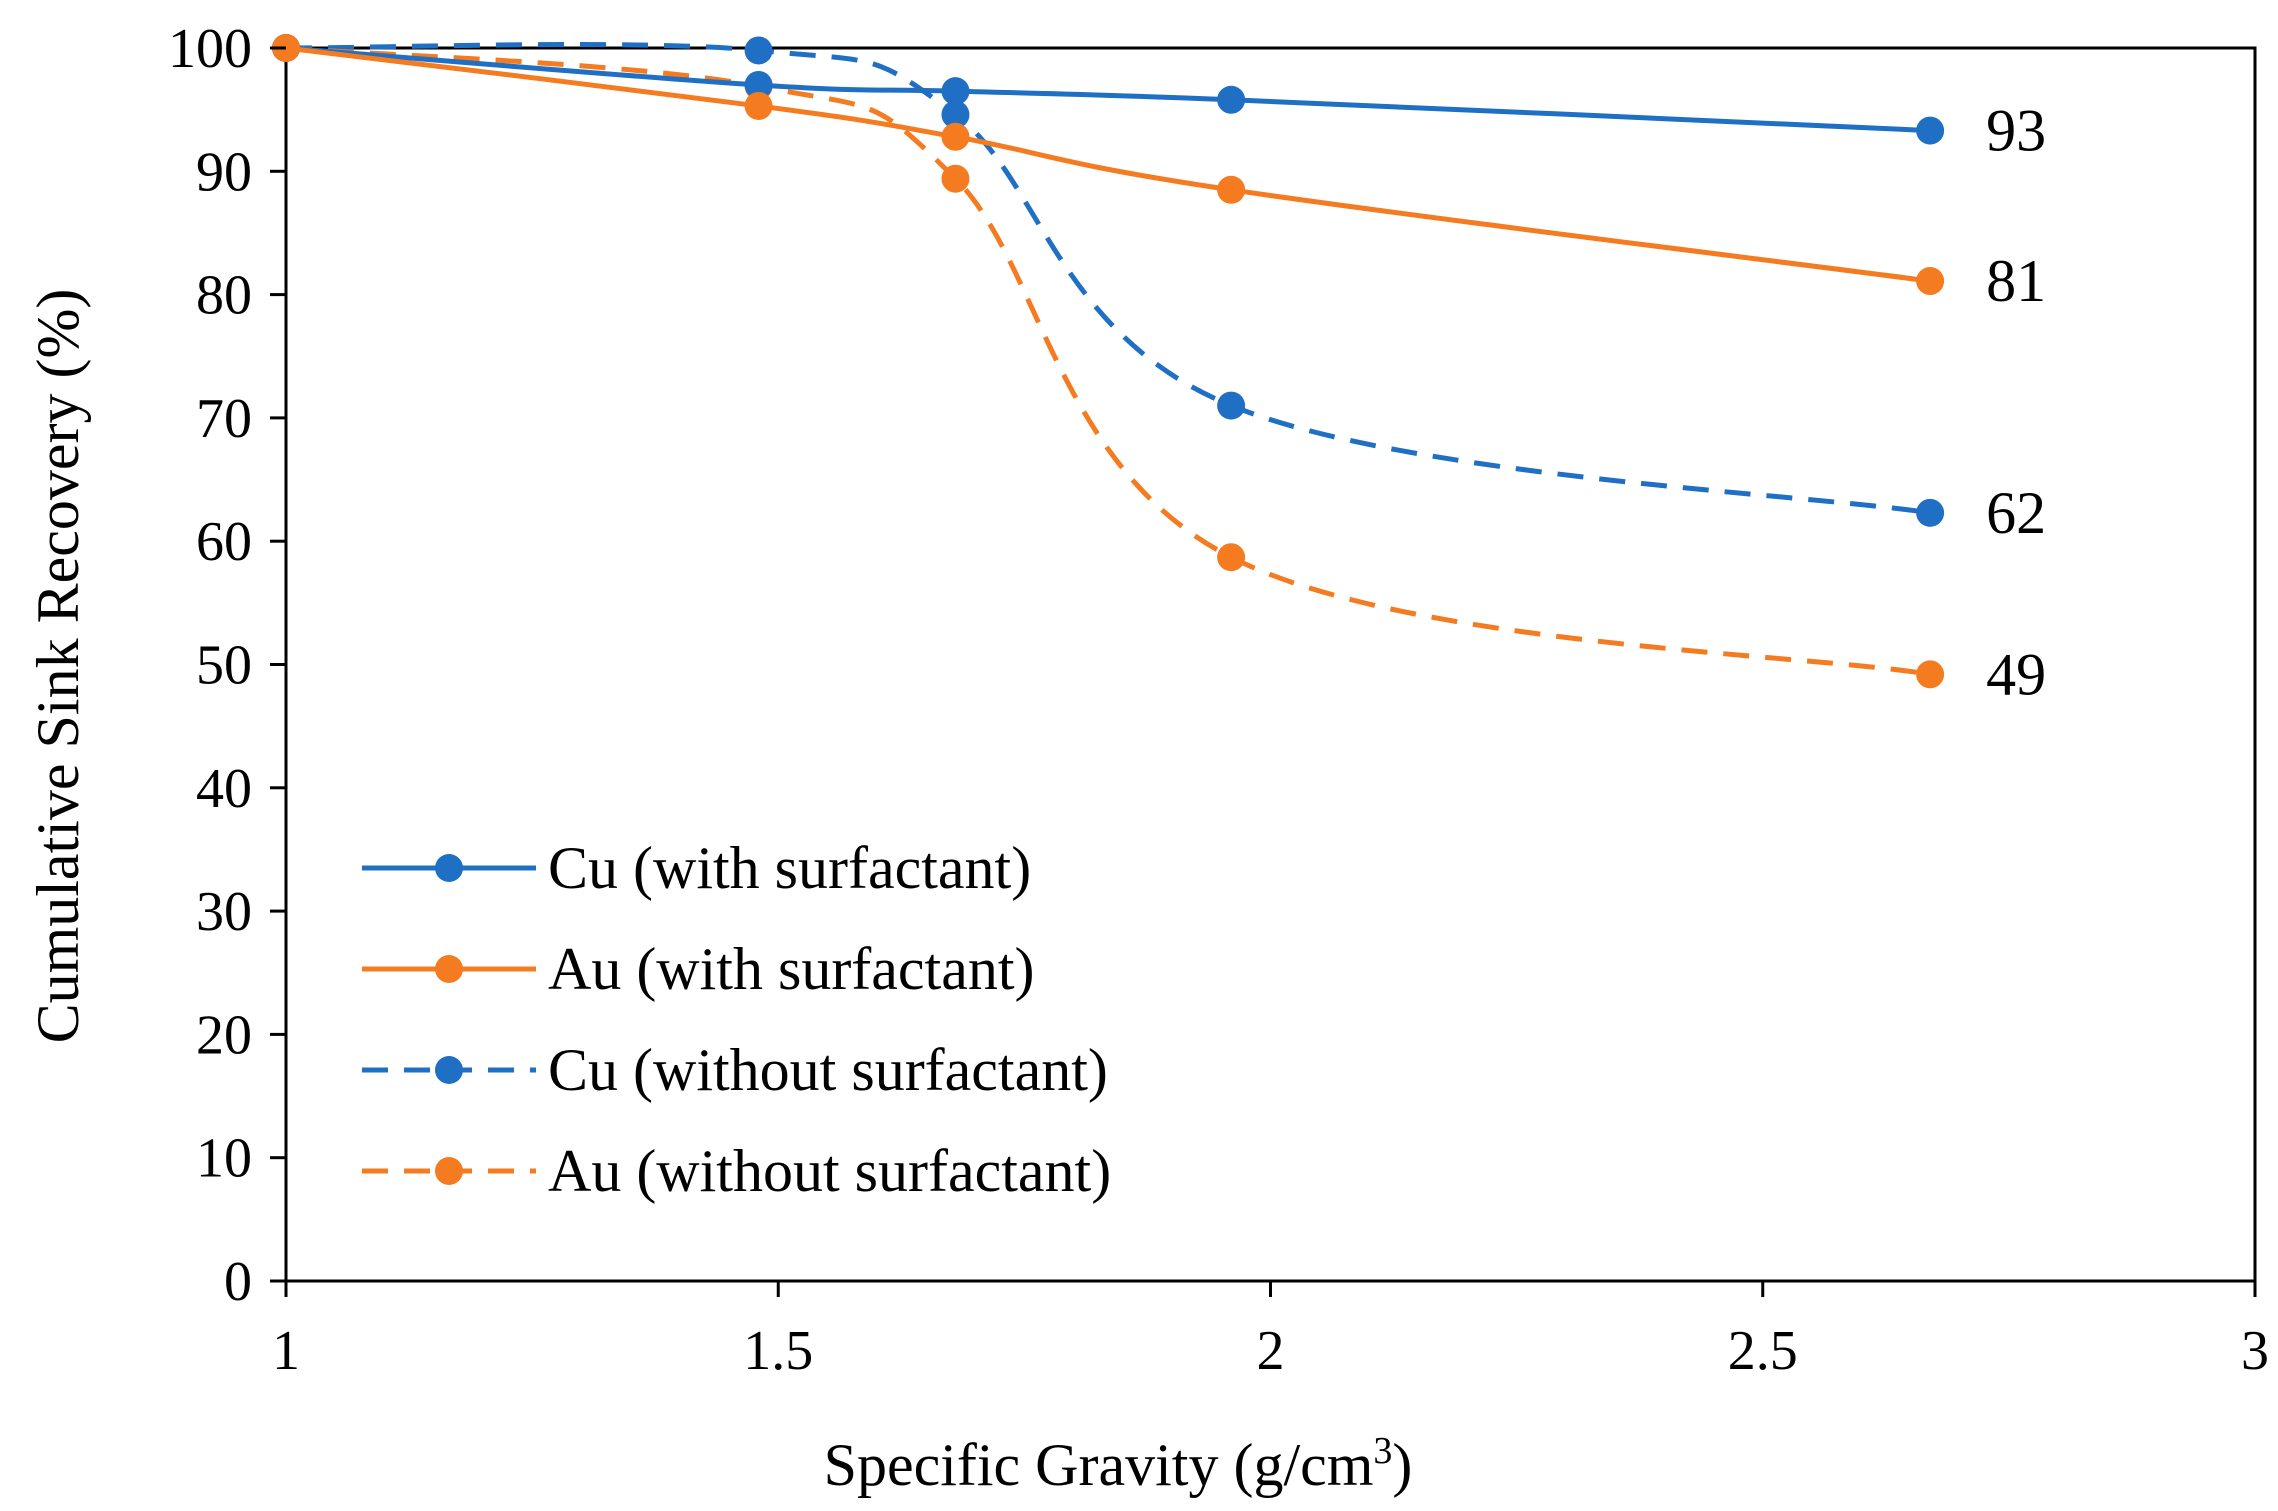 This screenshot has height=1511, width=2278. What do you see at coordinates (224, 1159) in the screenshot?
I see `y-tick-label: 10` at bounding box center [224, 1159].